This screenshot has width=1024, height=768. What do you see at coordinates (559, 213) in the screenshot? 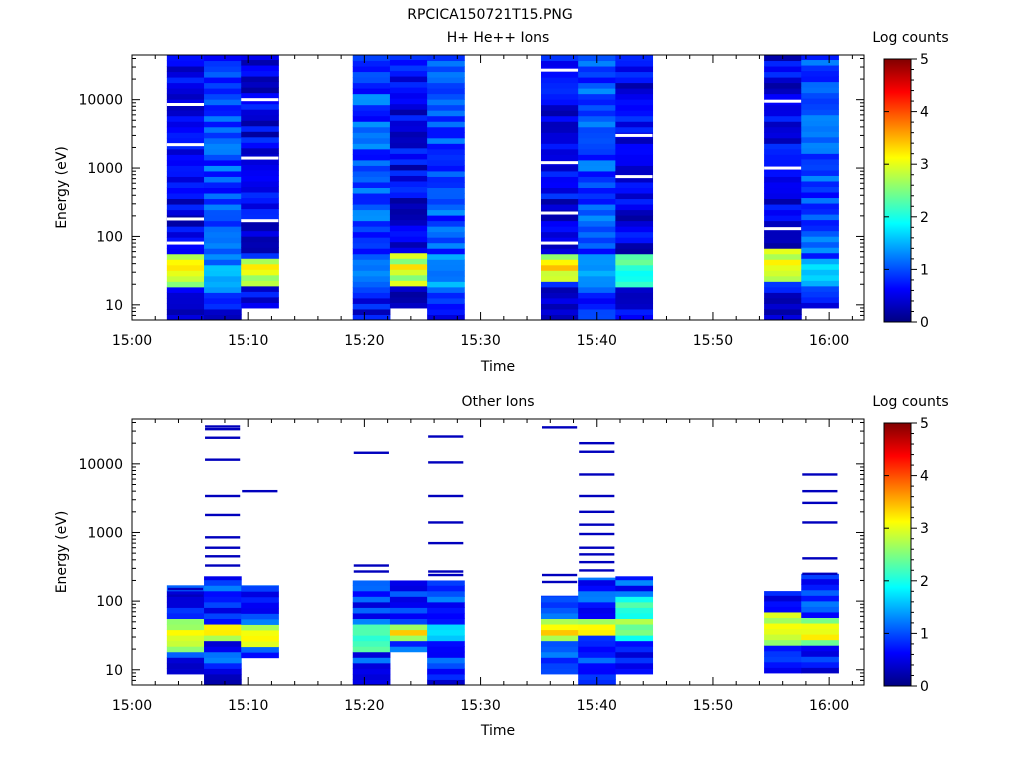
I see `data-gap-line` at bounding box center [559, 213].